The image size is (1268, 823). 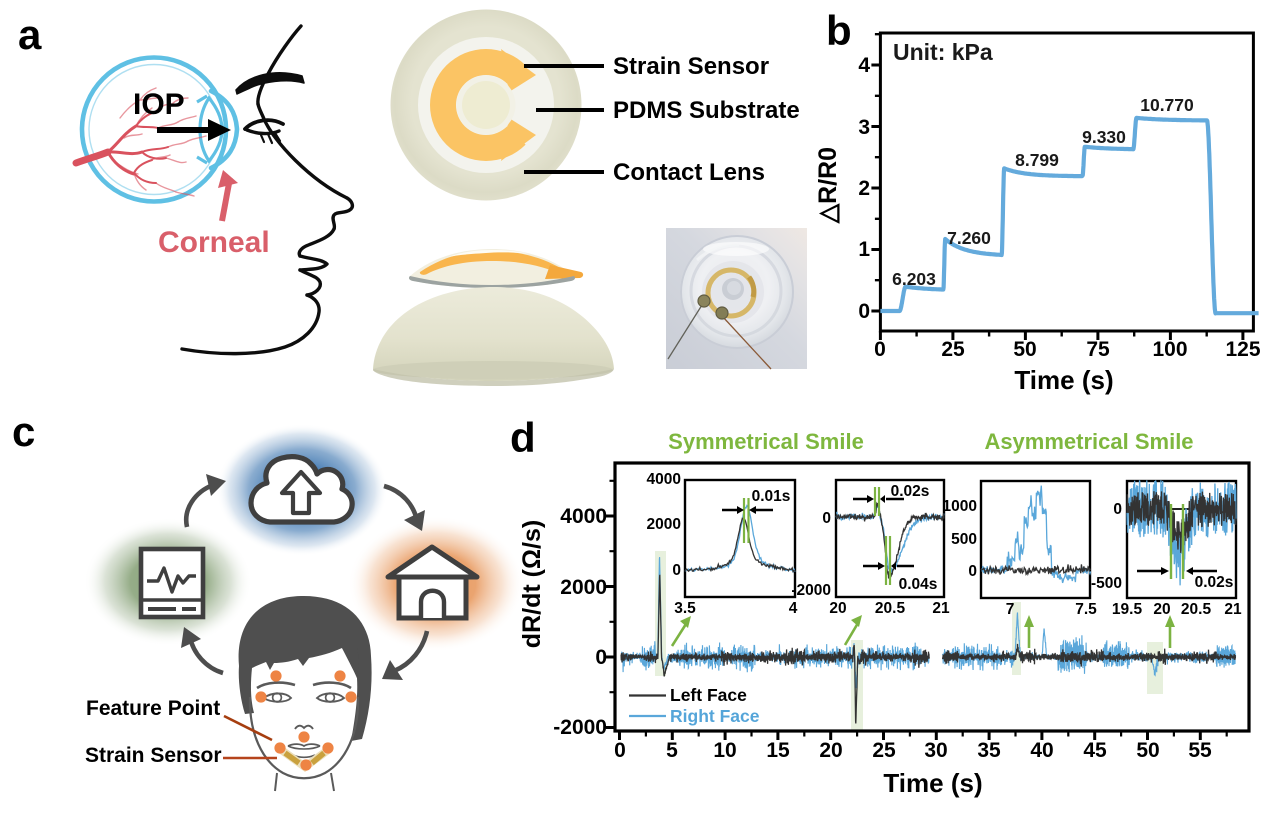 I want to click on svg-text: 7.260, so click(x=969, y=238).